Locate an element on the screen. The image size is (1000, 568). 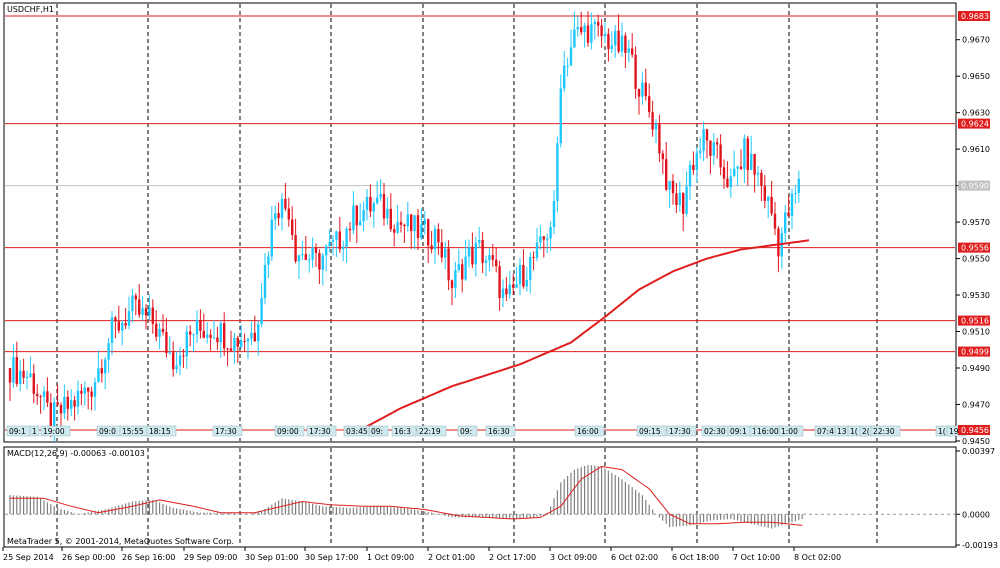
level-price-tag is located at coordinates (974, 320).